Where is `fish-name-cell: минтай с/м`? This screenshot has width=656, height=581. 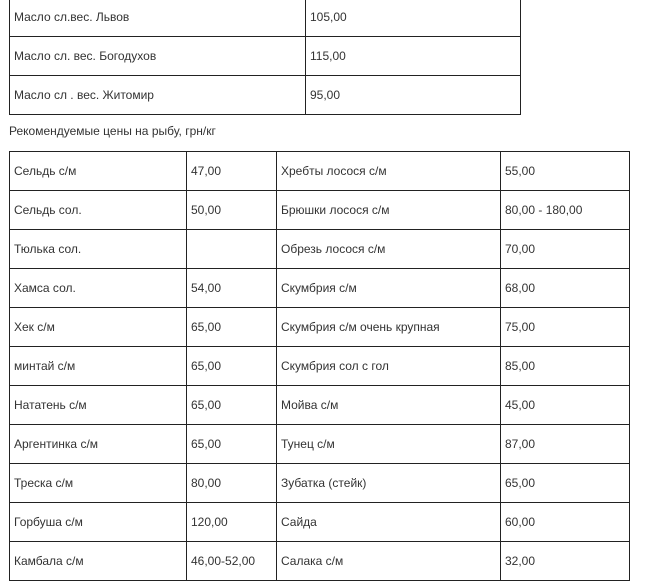
fish-name-cell: минтай с/м is located at coordinates (98, 366).